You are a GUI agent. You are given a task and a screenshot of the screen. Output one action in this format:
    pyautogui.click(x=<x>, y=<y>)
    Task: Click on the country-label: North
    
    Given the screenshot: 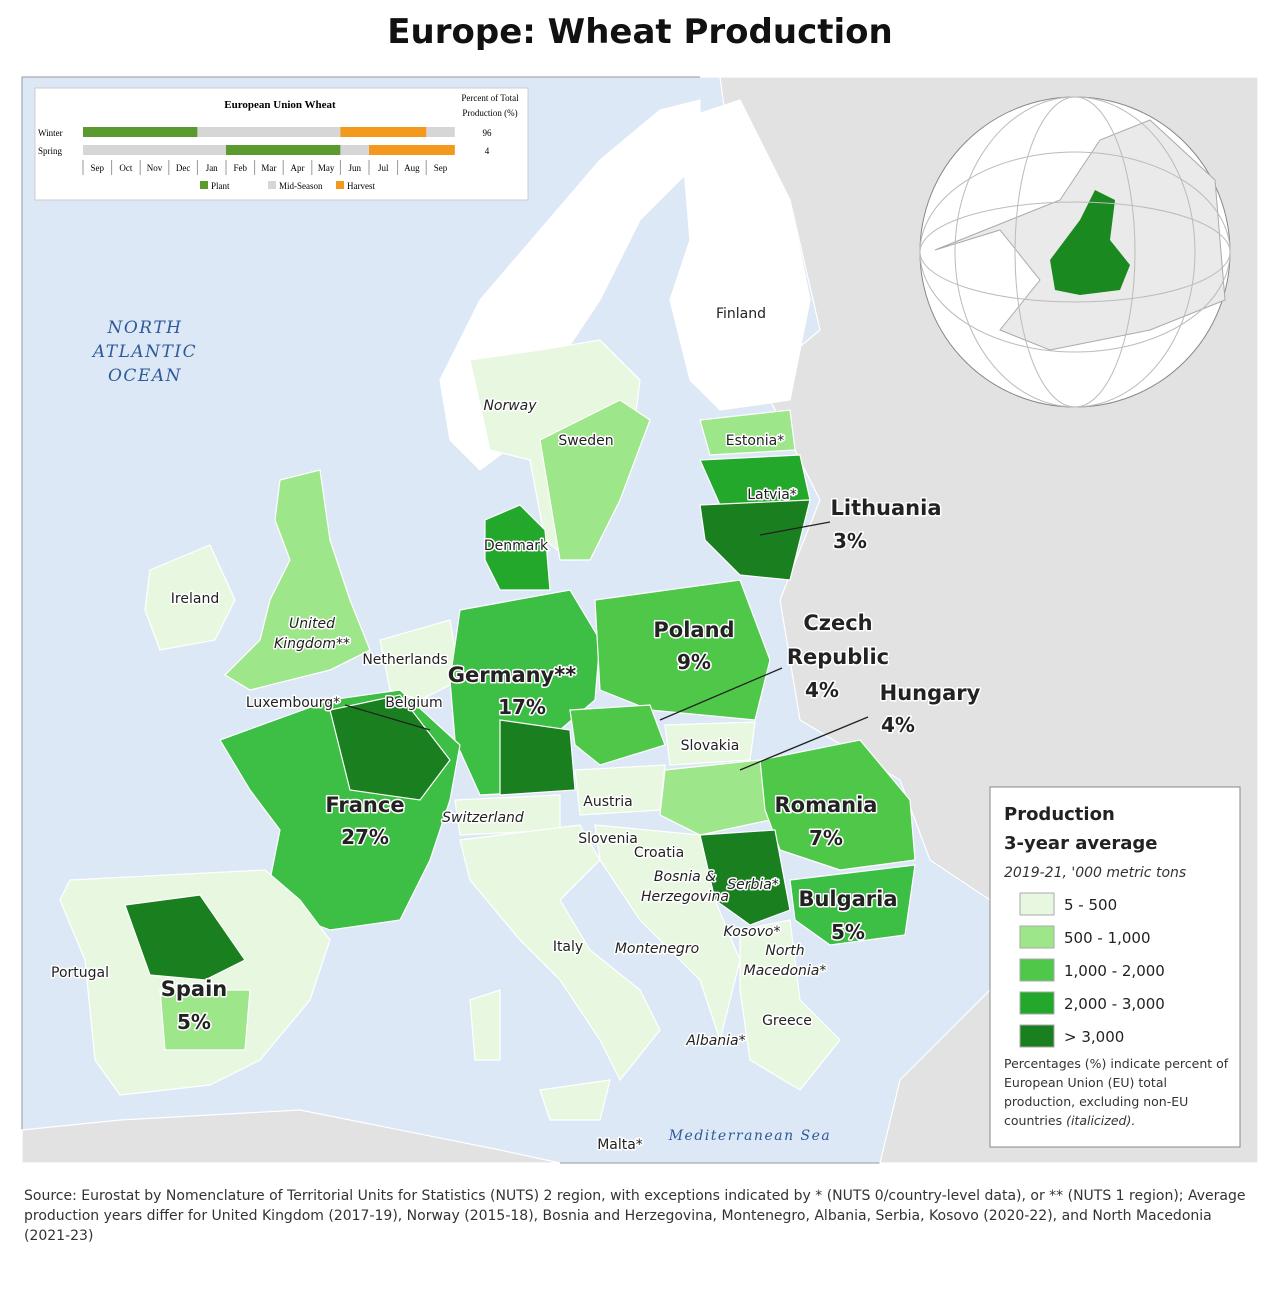 What is the action you would take?
    pyautogui.click(x=784, y=951)
    